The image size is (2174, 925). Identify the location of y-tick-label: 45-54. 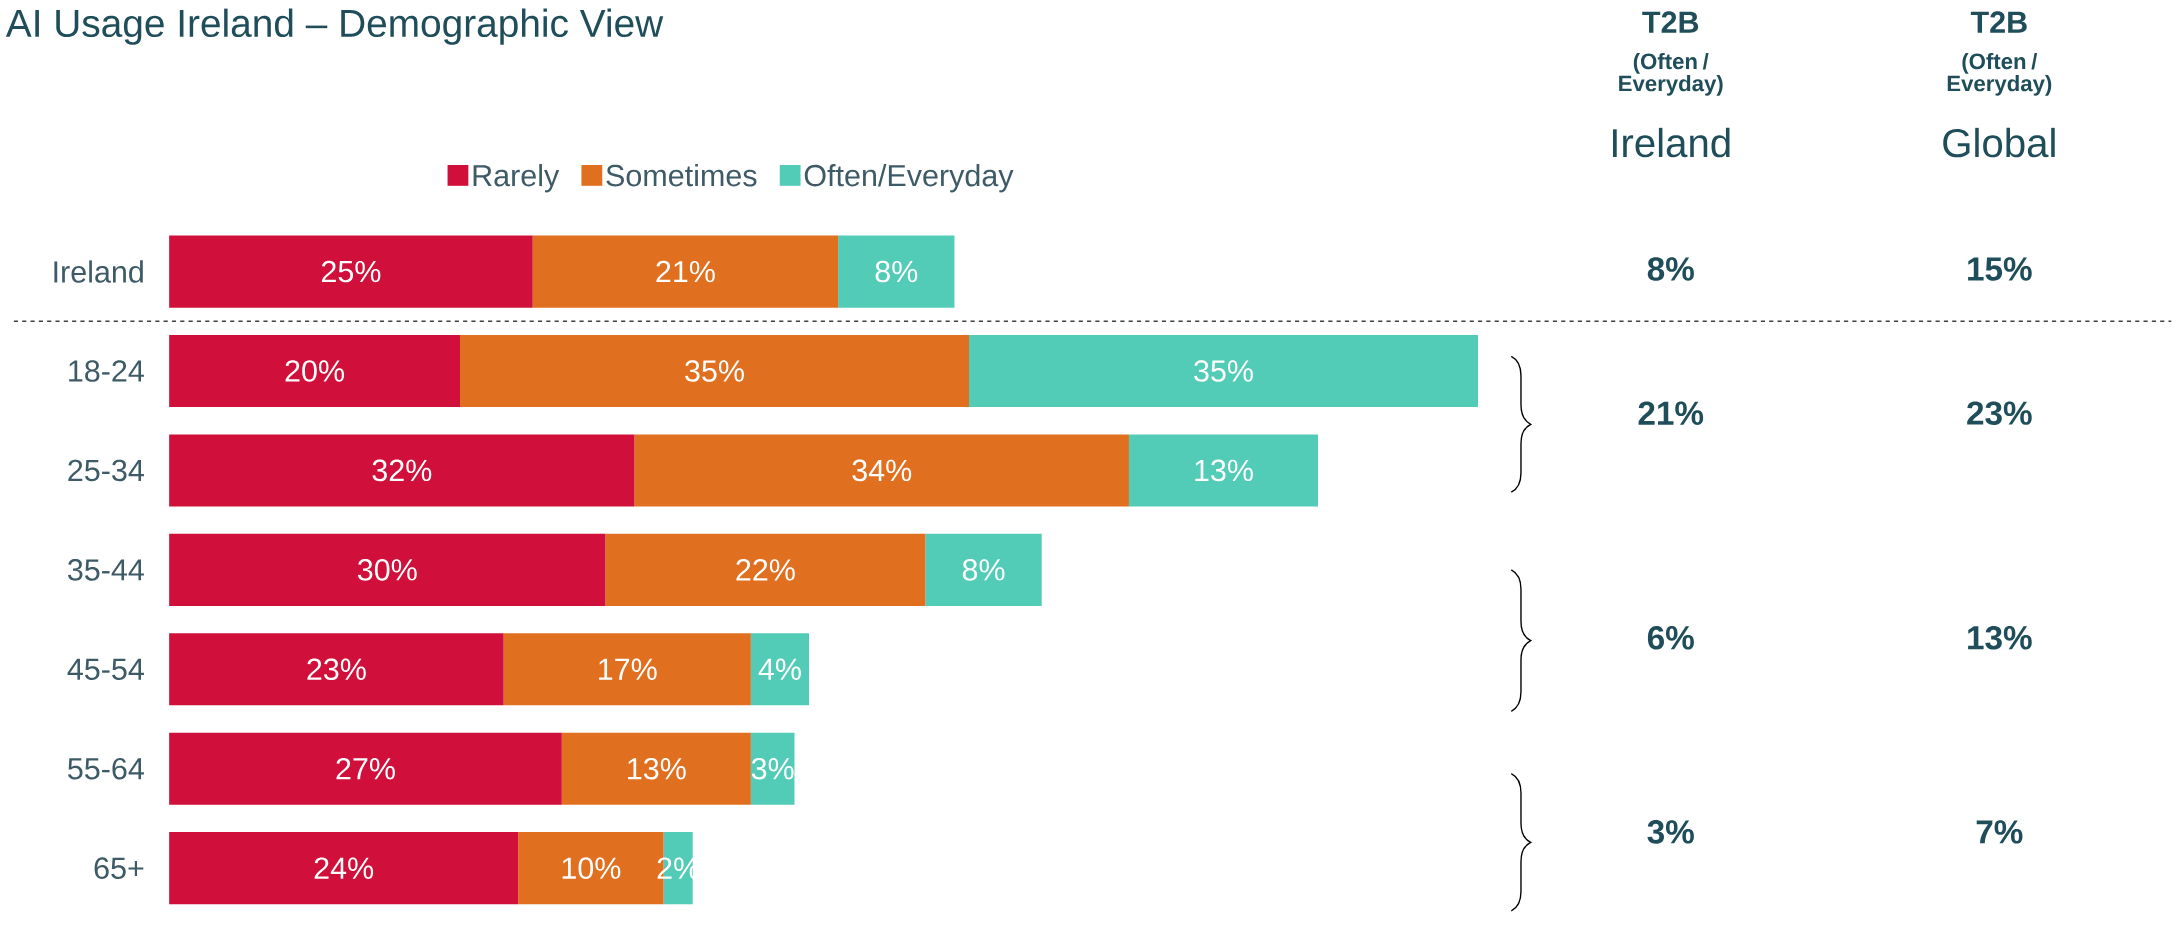
(105, 669).